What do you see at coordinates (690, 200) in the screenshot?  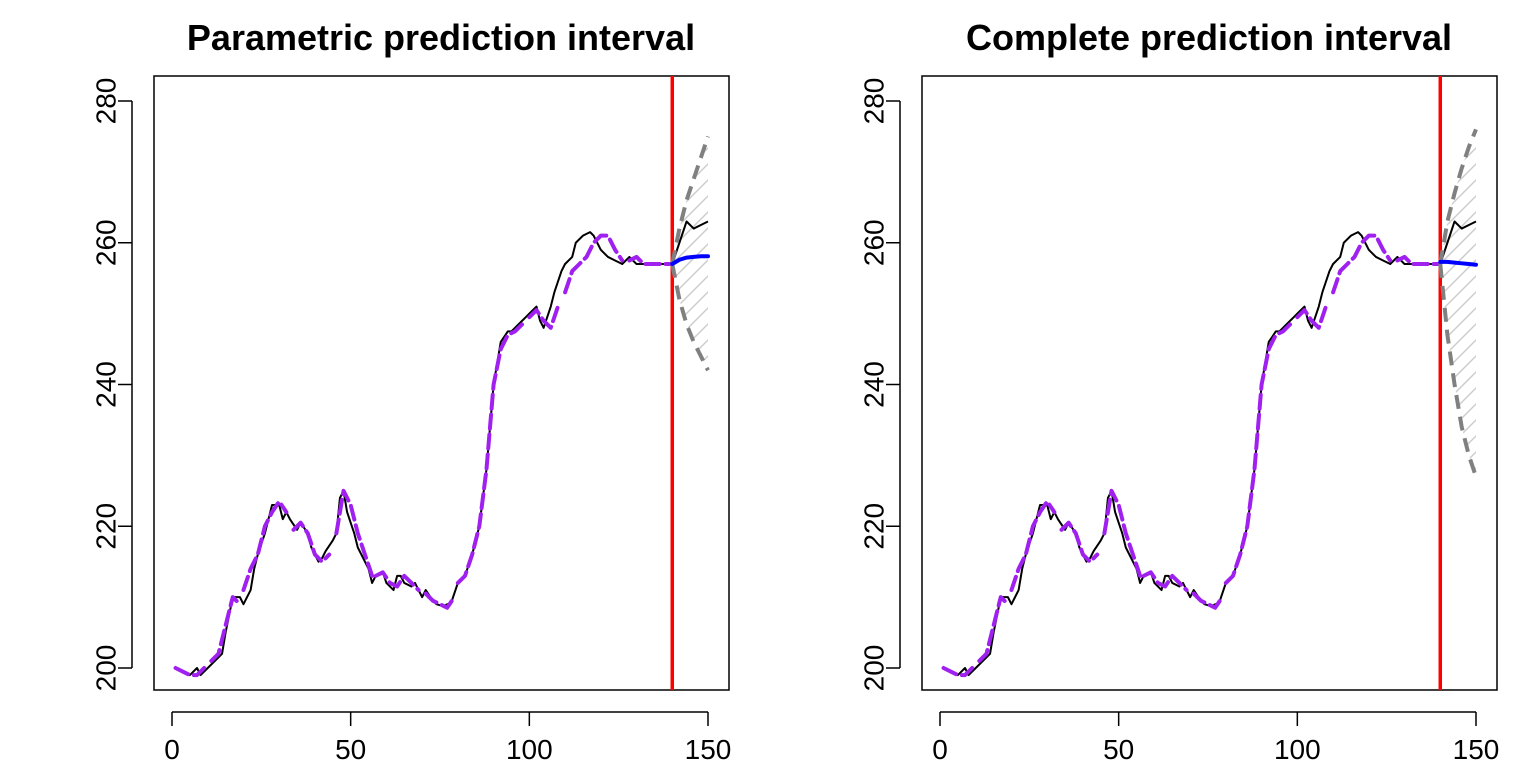 I see `upper-bound-line` at bounding box center [690, 200].